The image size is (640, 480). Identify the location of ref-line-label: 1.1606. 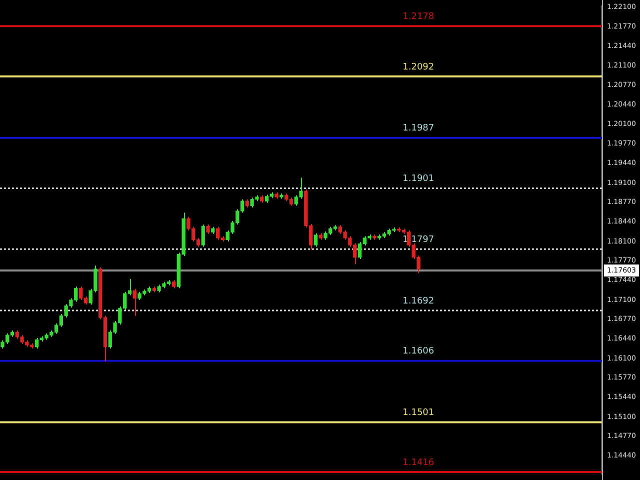
(418, 351).